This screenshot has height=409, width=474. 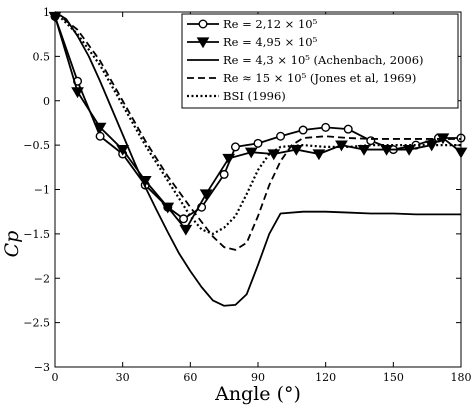 What do you see at coordinates (270, 42) in the screenshot?
I see `legend-label: Re = 4,95 × 10⁵` at bounding box center [270, 42].